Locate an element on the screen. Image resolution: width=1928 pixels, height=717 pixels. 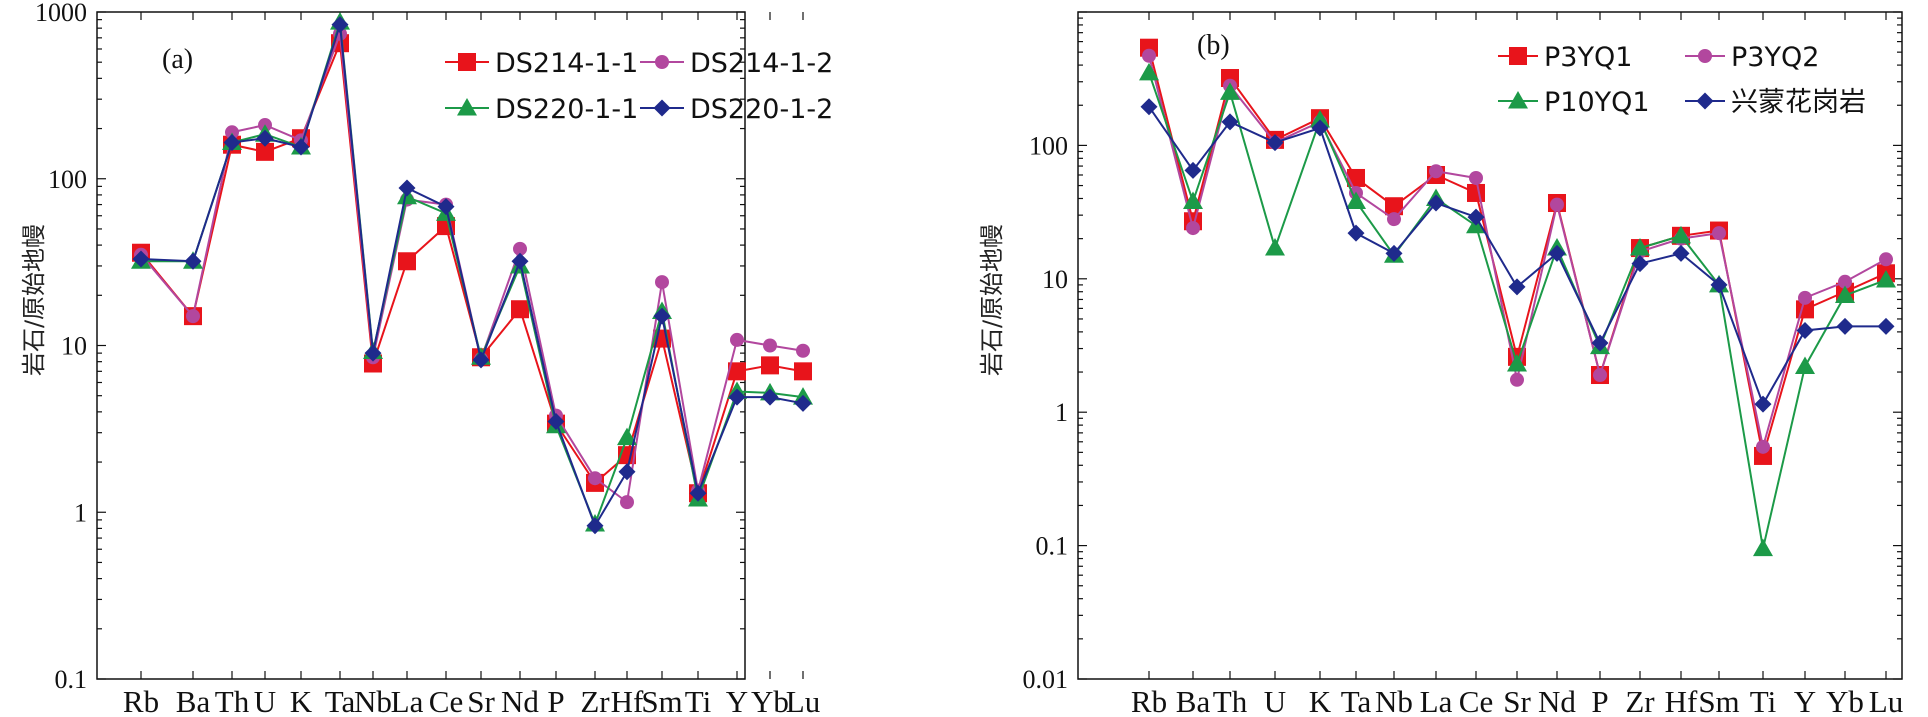
legend-label: DS220-1-1 is located at coordinates (566, 109).